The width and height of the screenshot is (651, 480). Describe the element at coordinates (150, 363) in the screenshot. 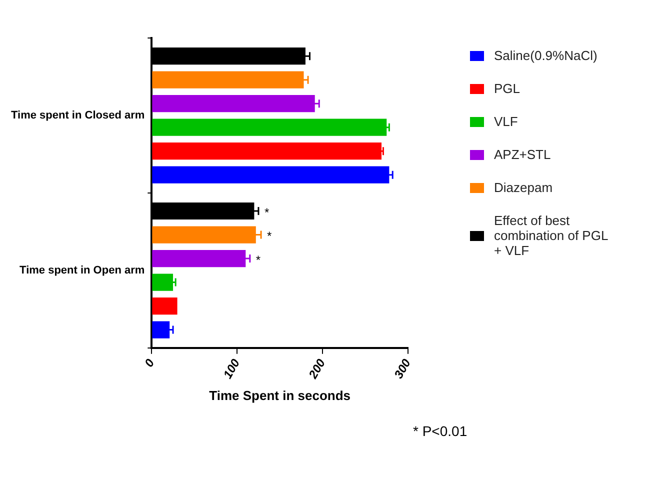

I see `x-tick-label: 0` at that location.